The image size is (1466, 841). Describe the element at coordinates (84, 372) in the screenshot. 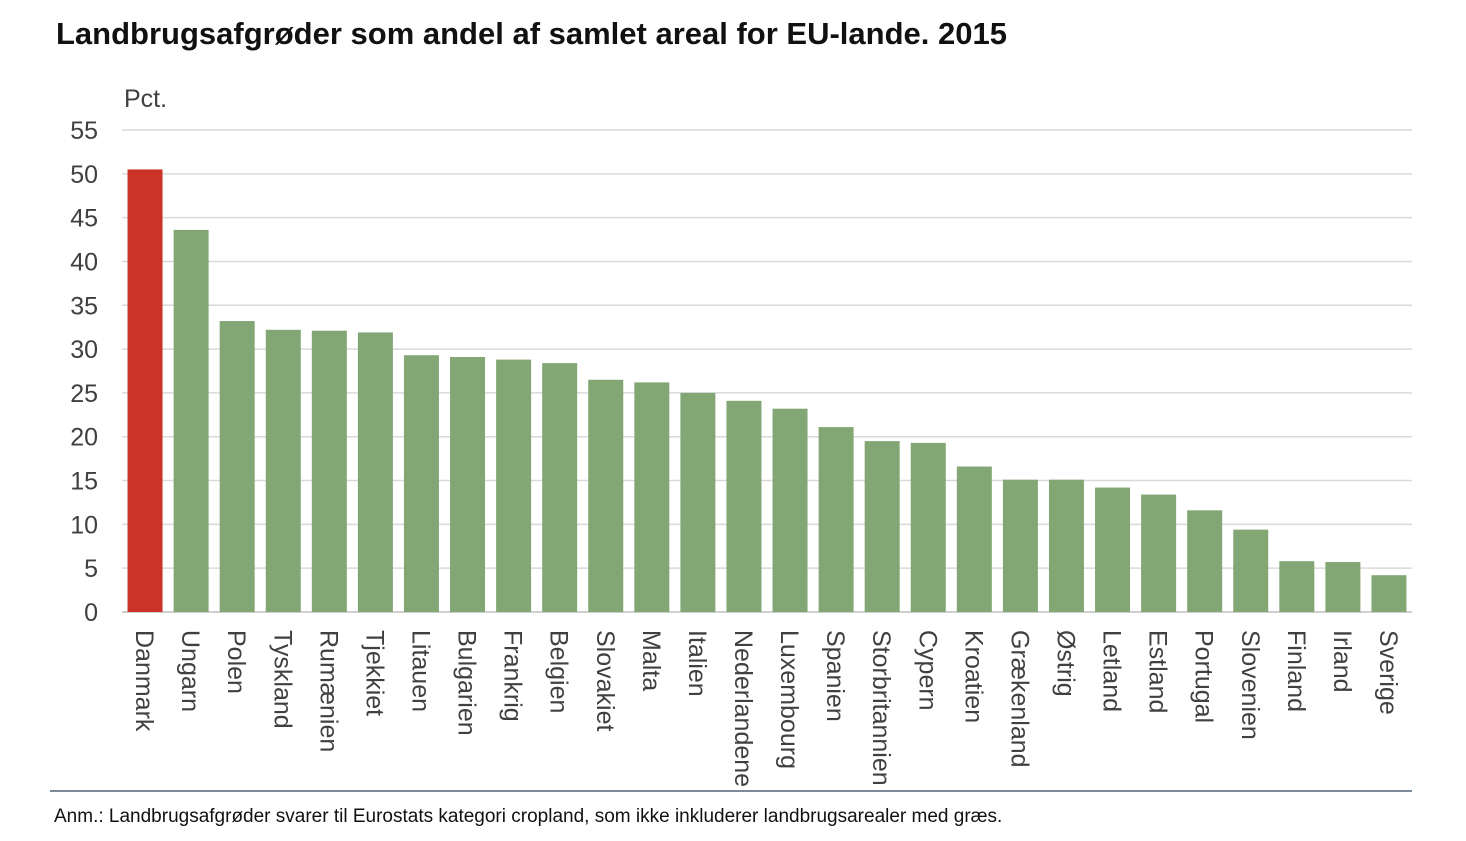

I see `y-axis-ticks: 0 5 10 15 20 25 30 35 40 45 50 55` at that location.